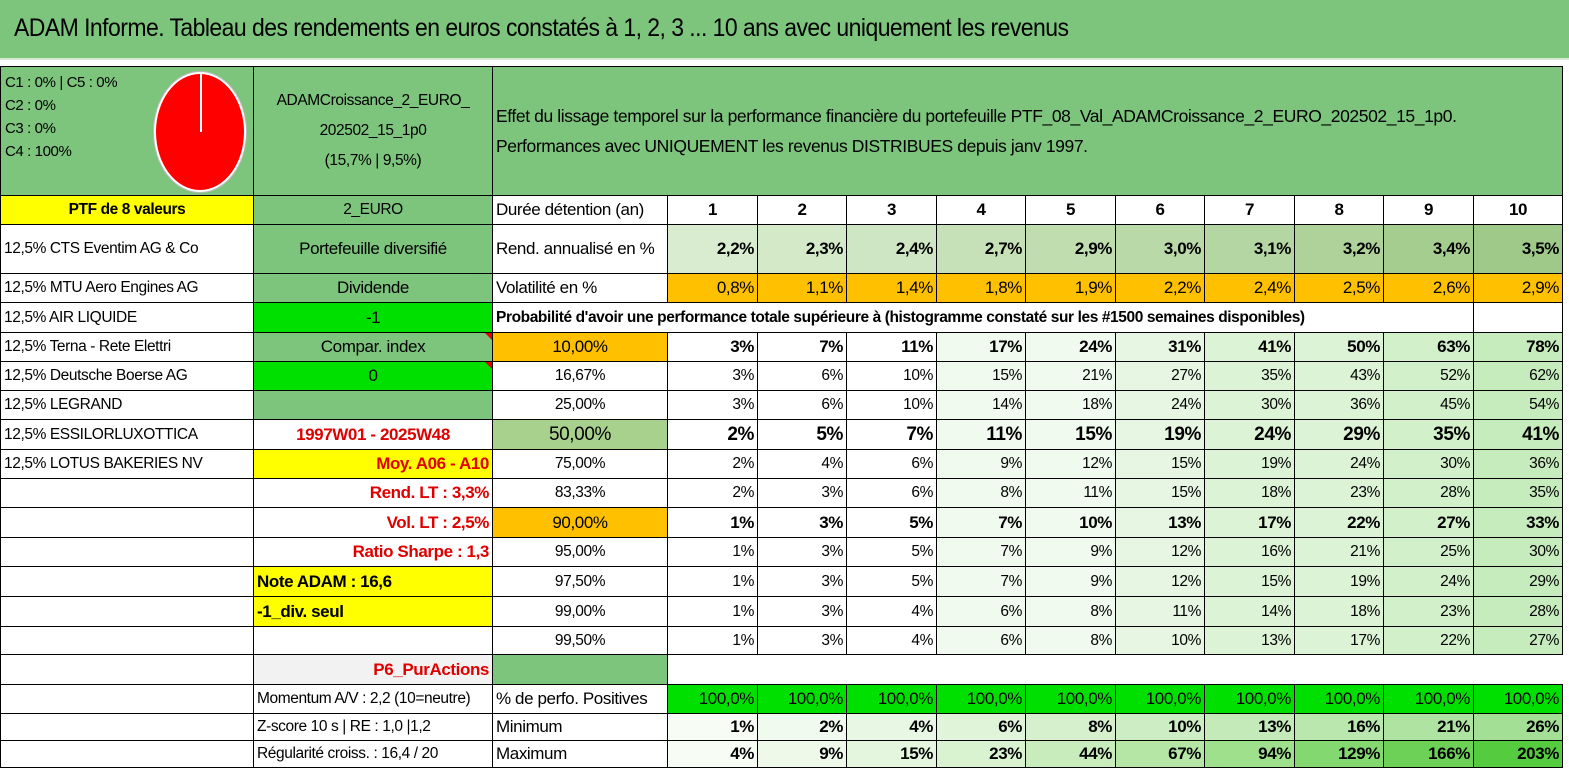  I want to click on vol-cell: 2,2%, so click(1160, 288).